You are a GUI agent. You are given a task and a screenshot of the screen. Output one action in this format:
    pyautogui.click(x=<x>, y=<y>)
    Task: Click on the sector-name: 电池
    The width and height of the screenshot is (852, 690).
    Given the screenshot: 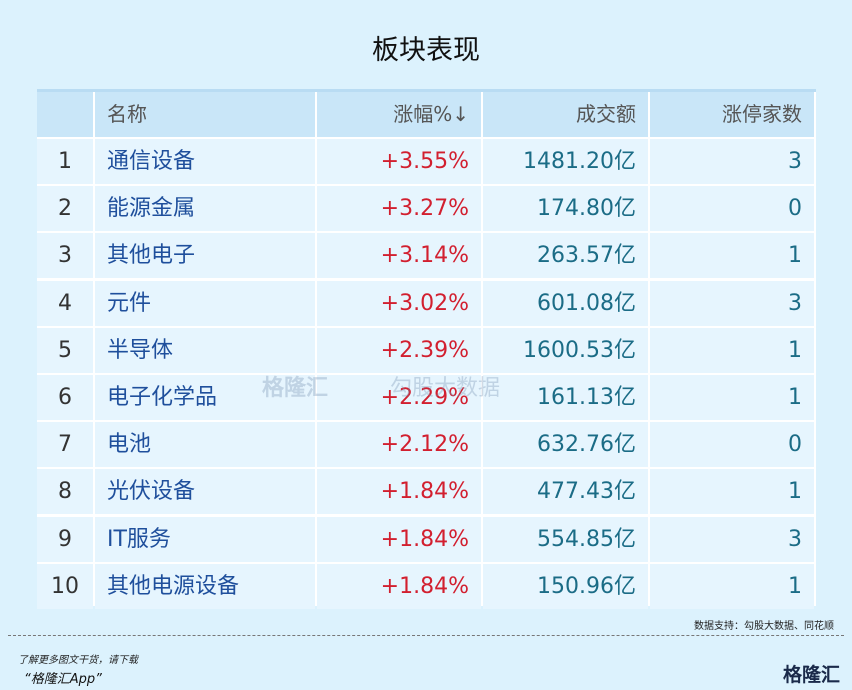 What is the action you would take?
    pyautogui.click(x=205, y=445)
    